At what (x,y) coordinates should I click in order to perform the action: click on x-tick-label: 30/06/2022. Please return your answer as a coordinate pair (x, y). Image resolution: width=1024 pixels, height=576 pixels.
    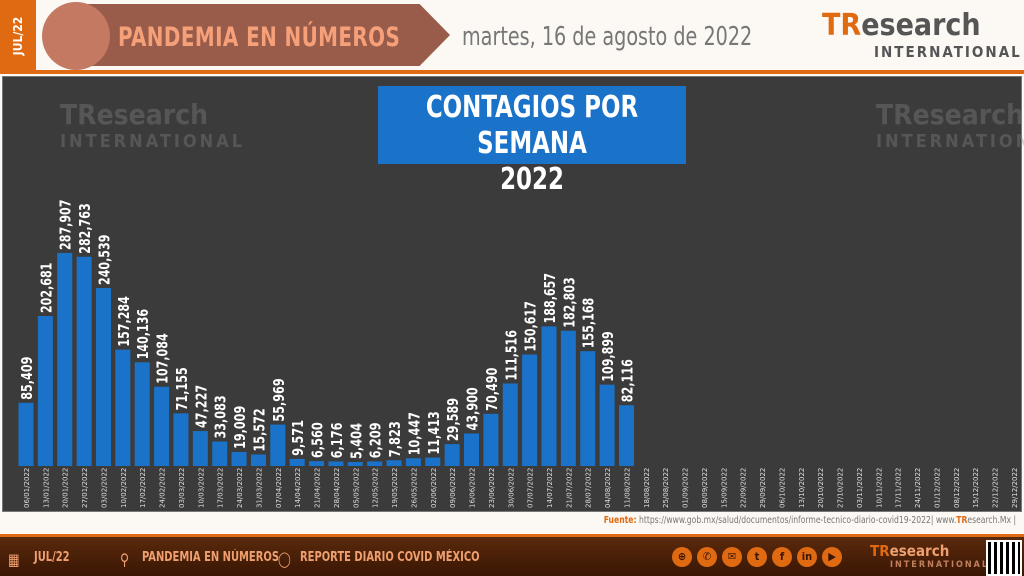
    Looking at the image, I should click on (511, 488).